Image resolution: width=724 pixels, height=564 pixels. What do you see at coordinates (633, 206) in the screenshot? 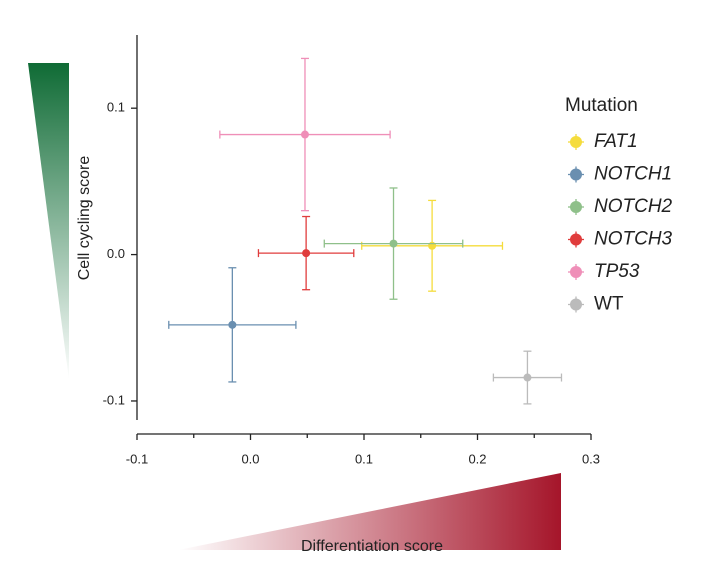
I see `legend-label: NOTCH2` at bounding box center [633, 206].